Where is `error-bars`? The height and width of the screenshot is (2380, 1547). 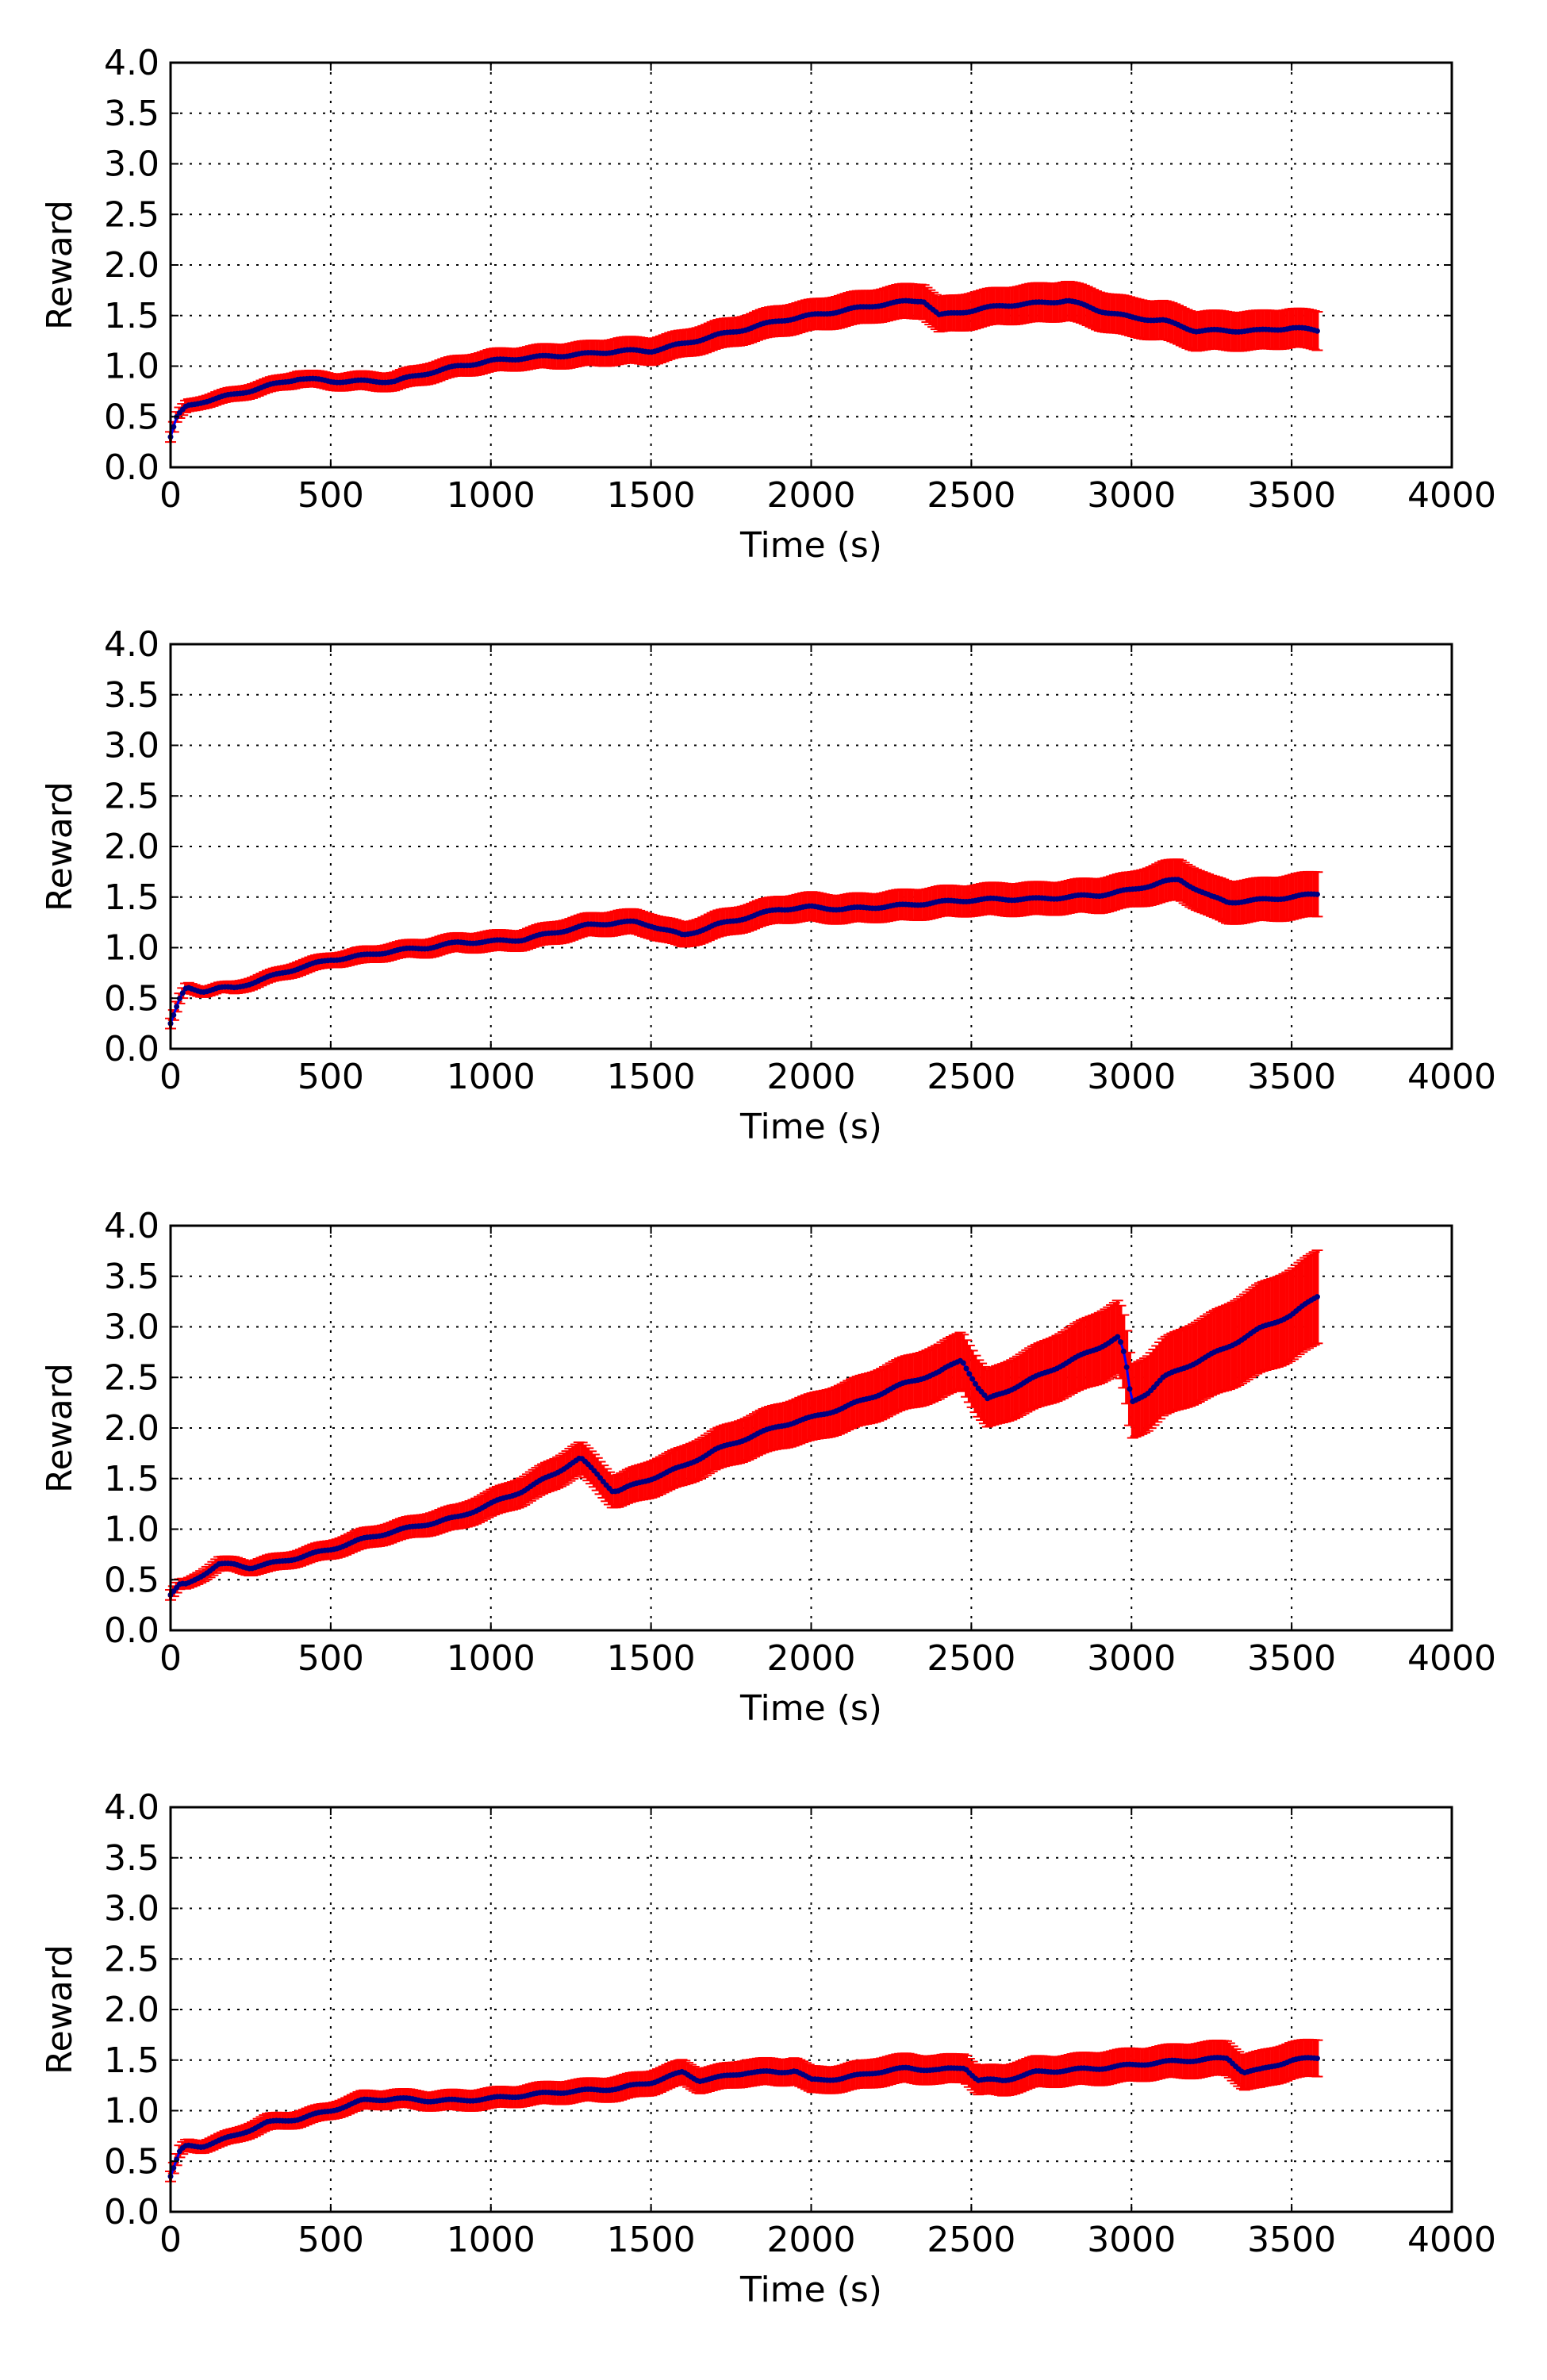 error-bars is located at coordinates (744, 361).